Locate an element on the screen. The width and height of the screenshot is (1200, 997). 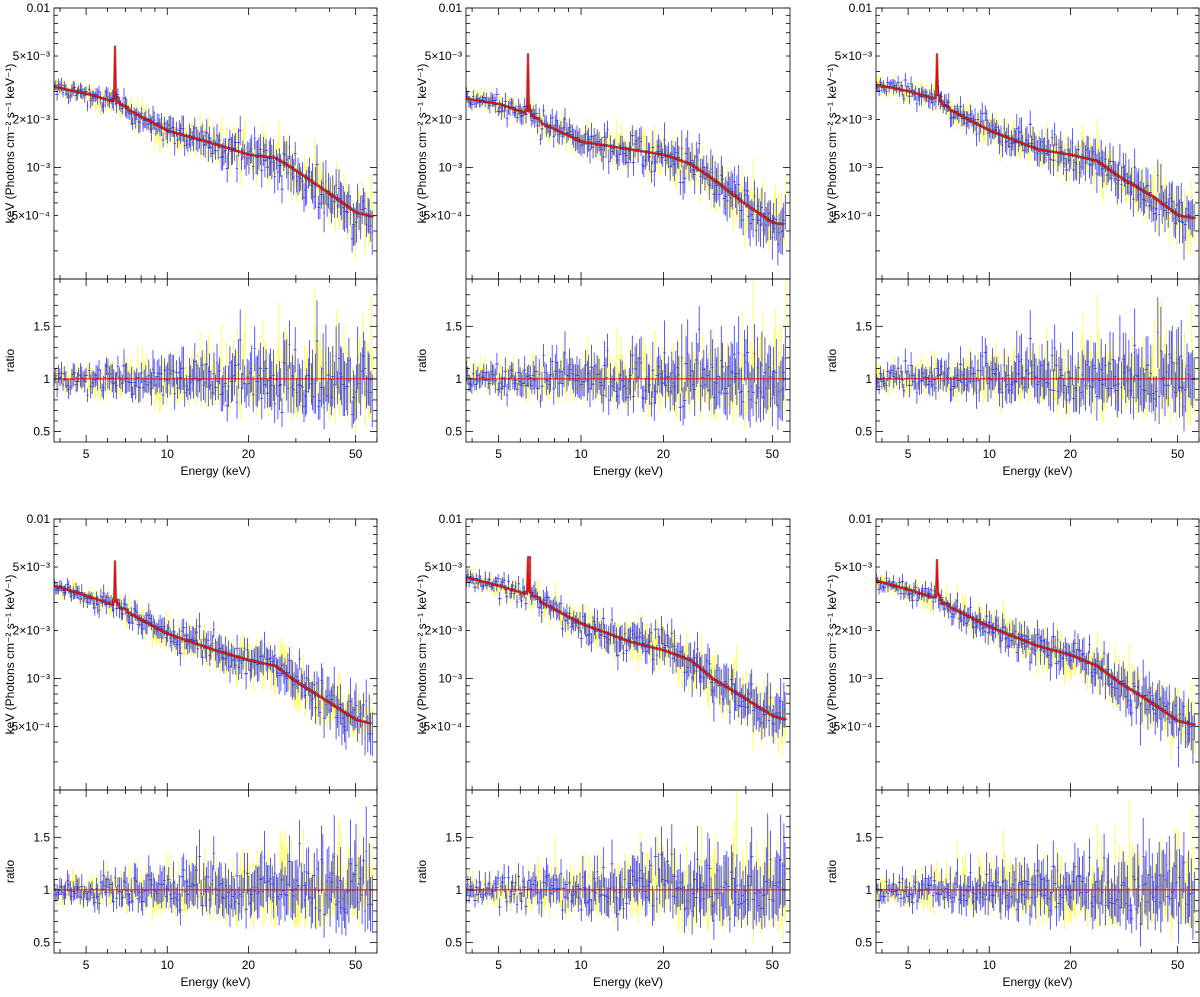
ratio-points-fpma is located at coordinates (1036, 882).